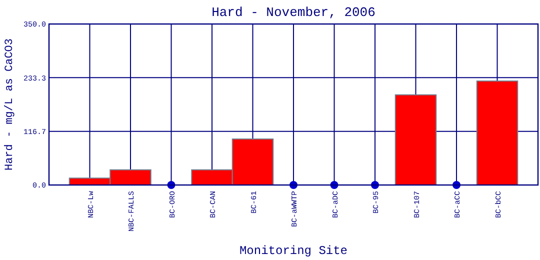 Image resolution: width=540 pixels, height=260 pixels. I want to click on chart-title: Hard - November, 2006, so click(294, 12).